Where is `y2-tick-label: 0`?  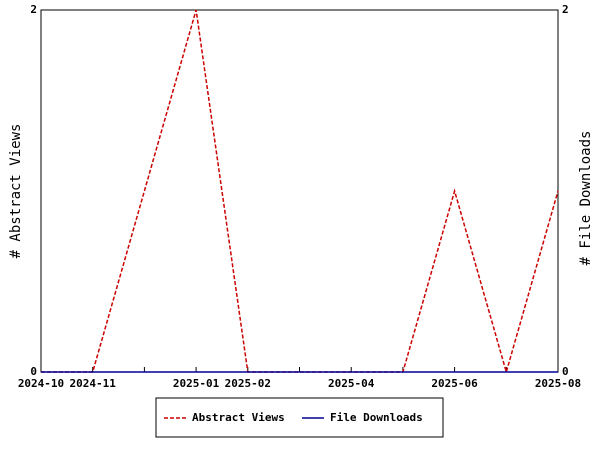 y2-tick-label: 0 is located at coordinates (565, 371).